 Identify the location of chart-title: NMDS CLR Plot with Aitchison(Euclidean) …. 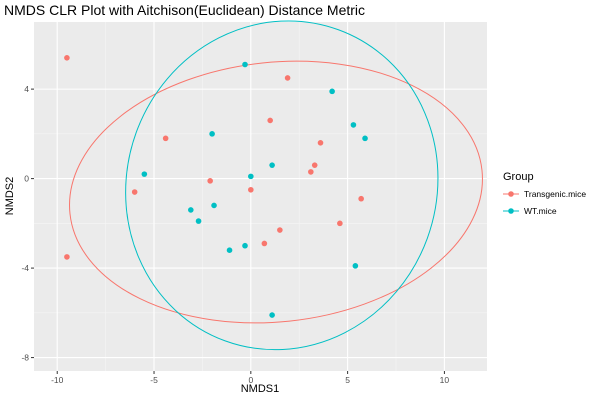
(184, 10).